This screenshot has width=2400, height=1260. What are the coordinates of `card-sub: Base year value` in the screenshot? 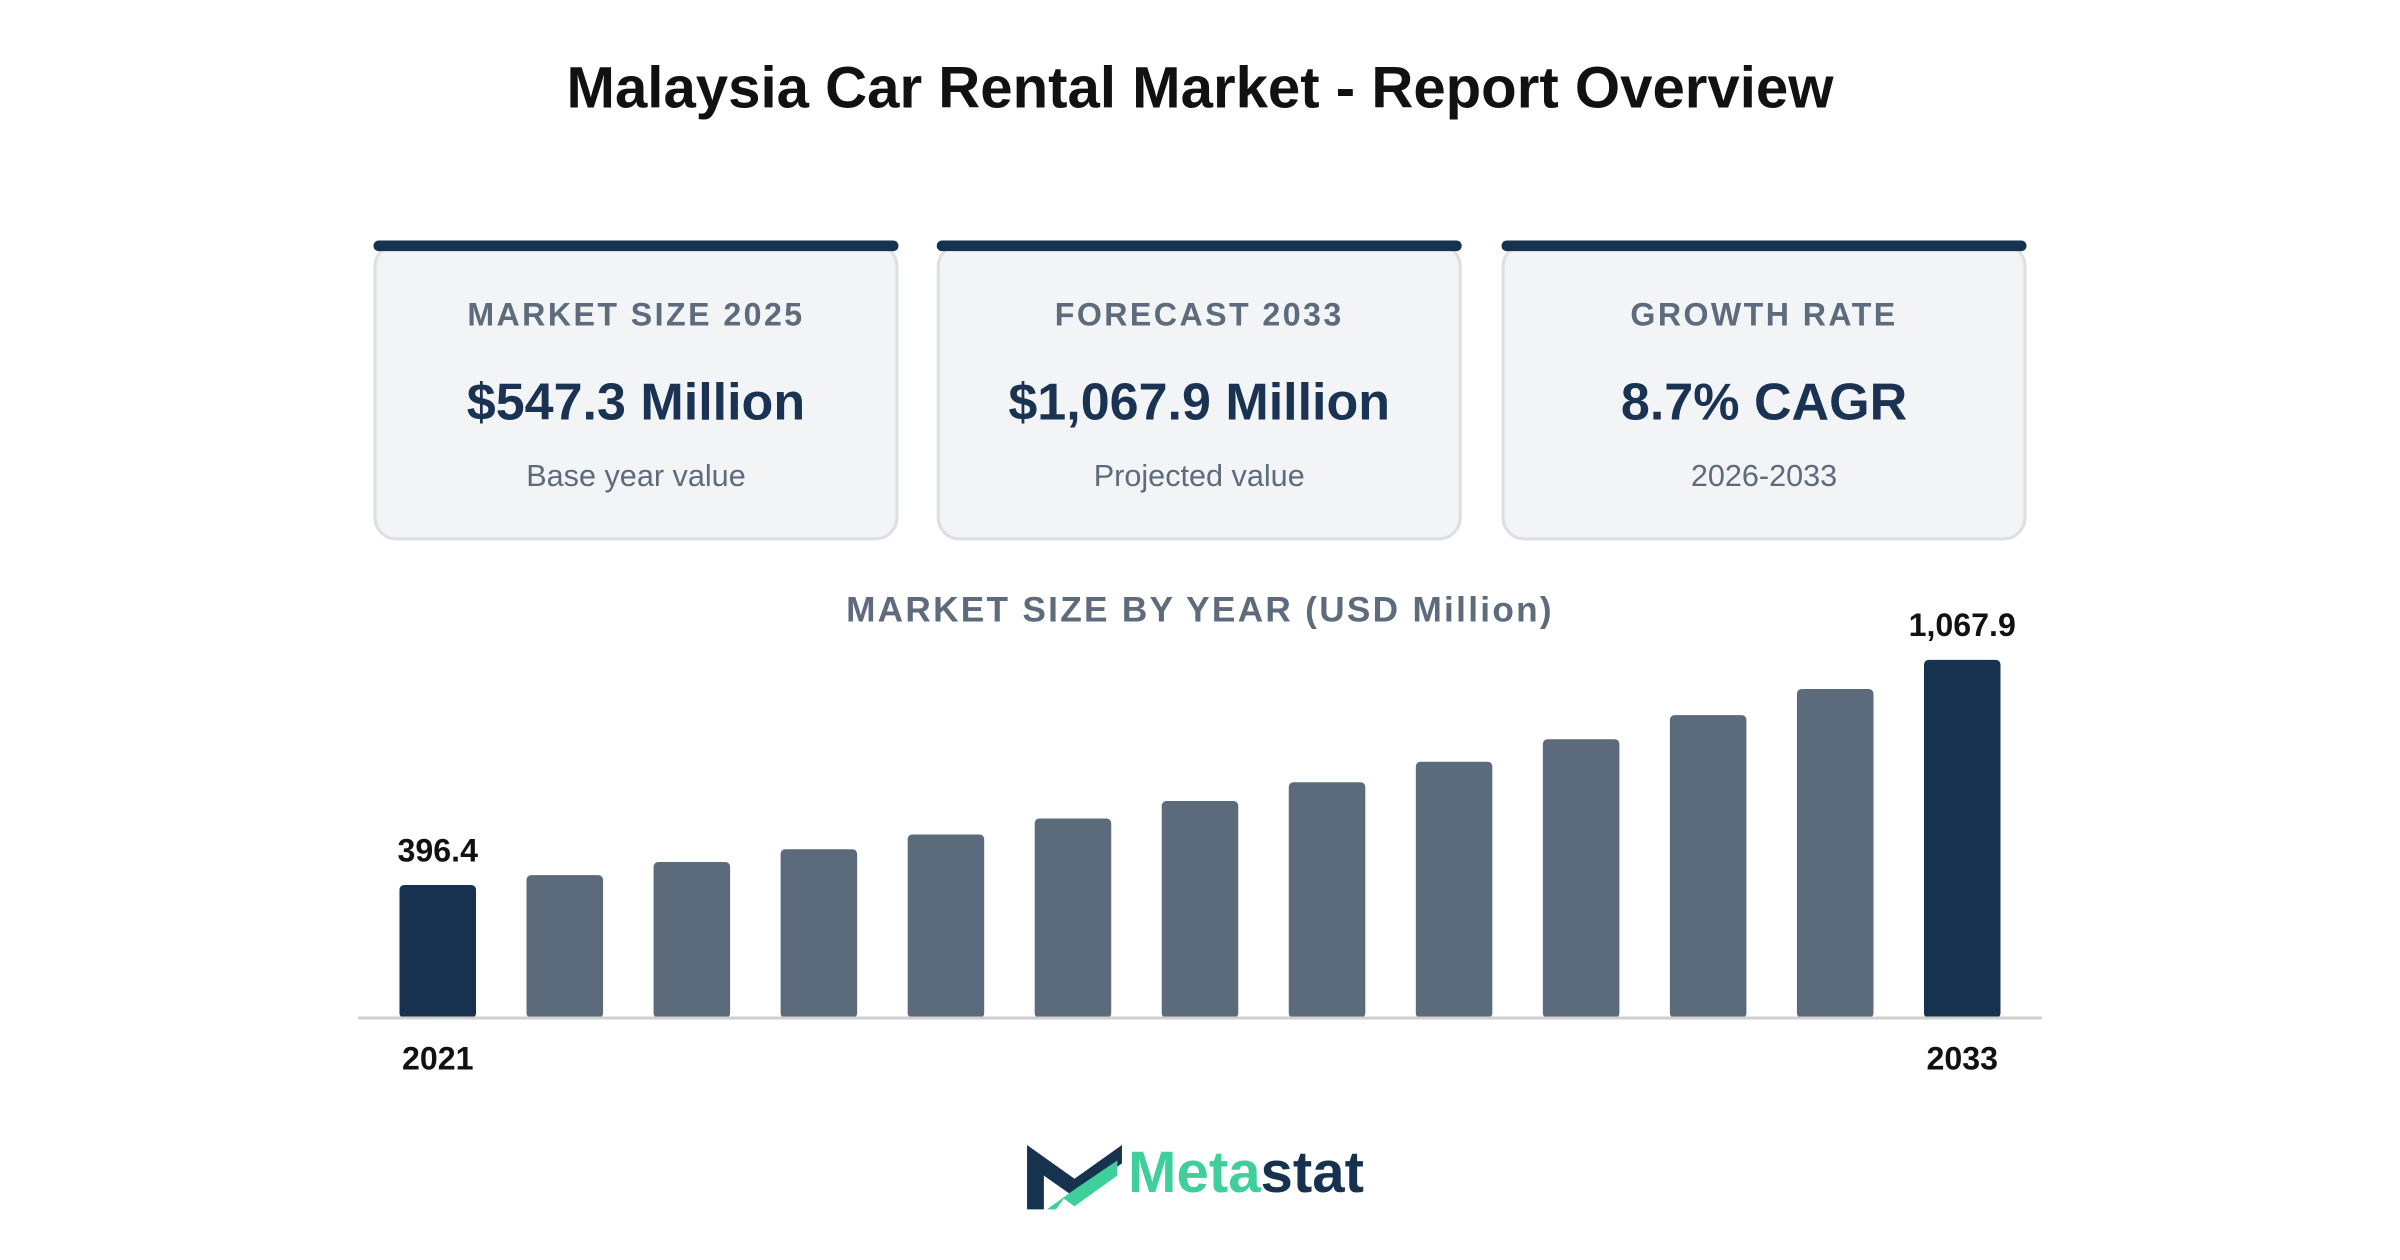 It's located at (636, 476).